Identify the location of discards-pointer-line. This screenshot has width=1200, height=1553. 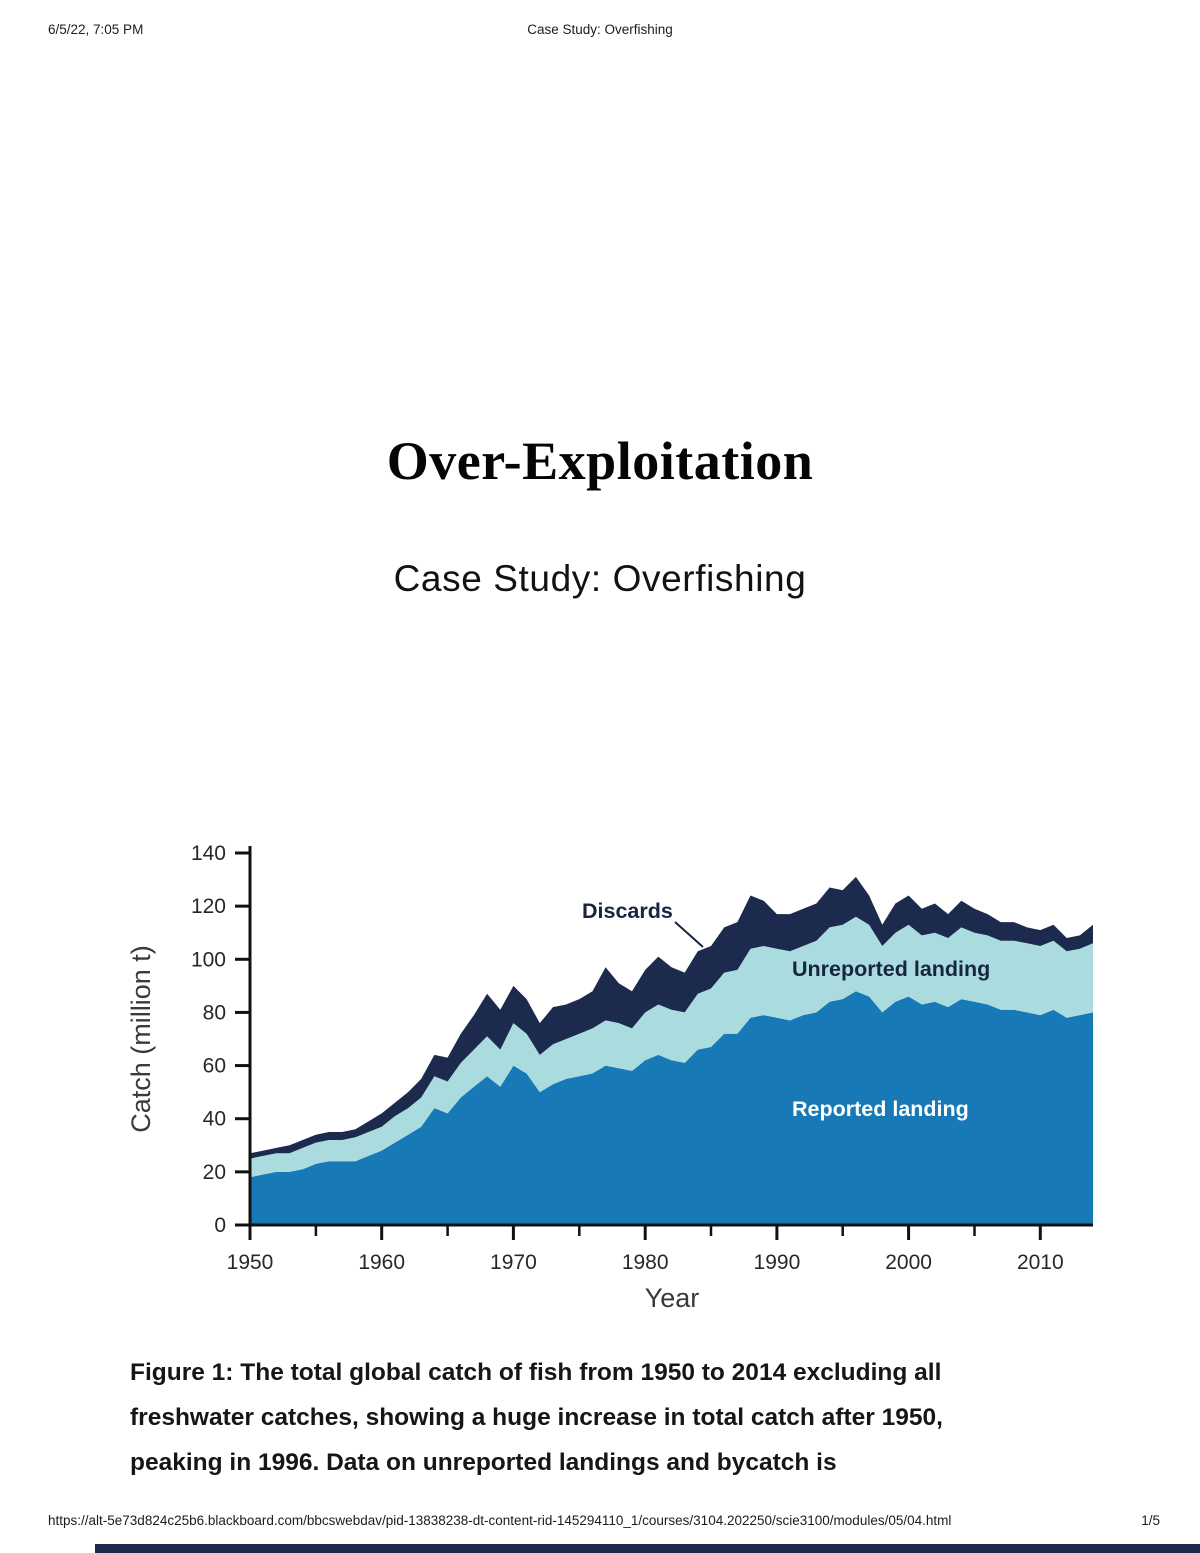
(689, 934).